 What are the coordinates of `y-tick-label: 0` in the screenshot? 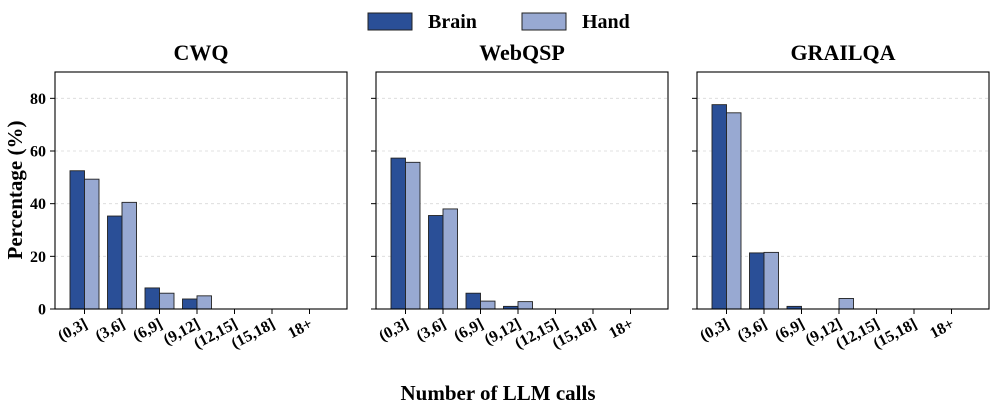 It's located at (42, 310).